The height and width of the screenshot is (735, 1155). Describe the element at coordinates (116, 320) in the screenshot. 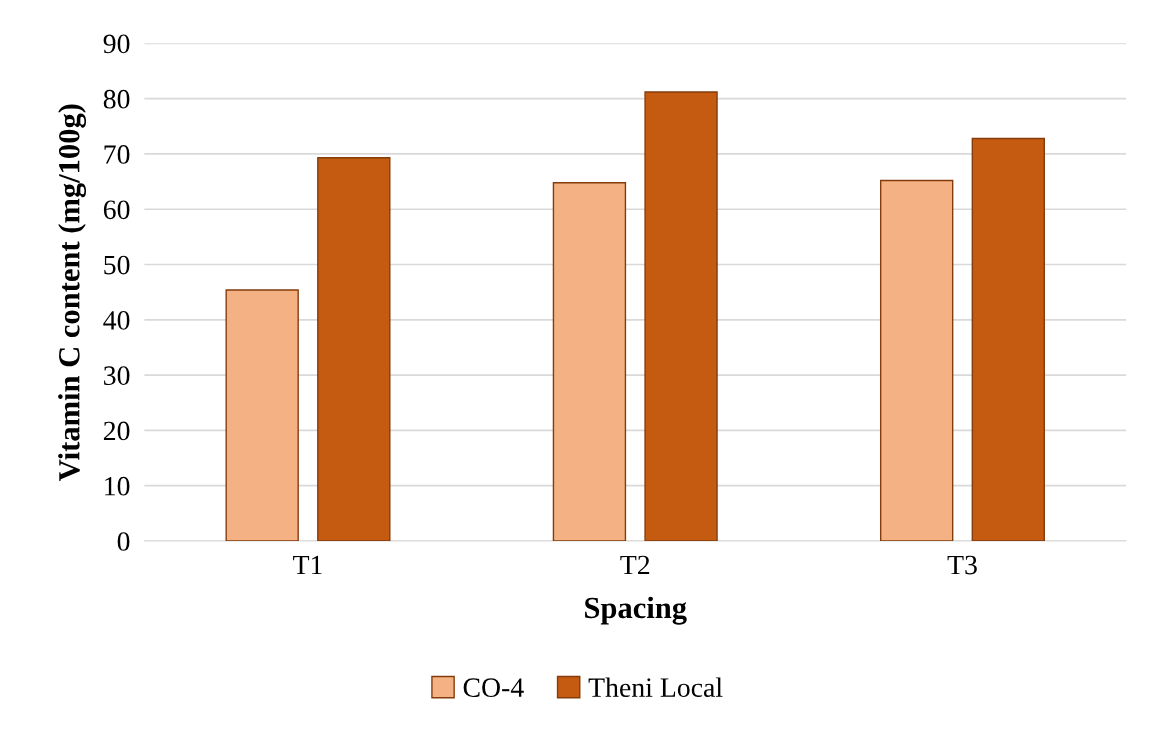

I see `y-tick-label: 40` at that location.